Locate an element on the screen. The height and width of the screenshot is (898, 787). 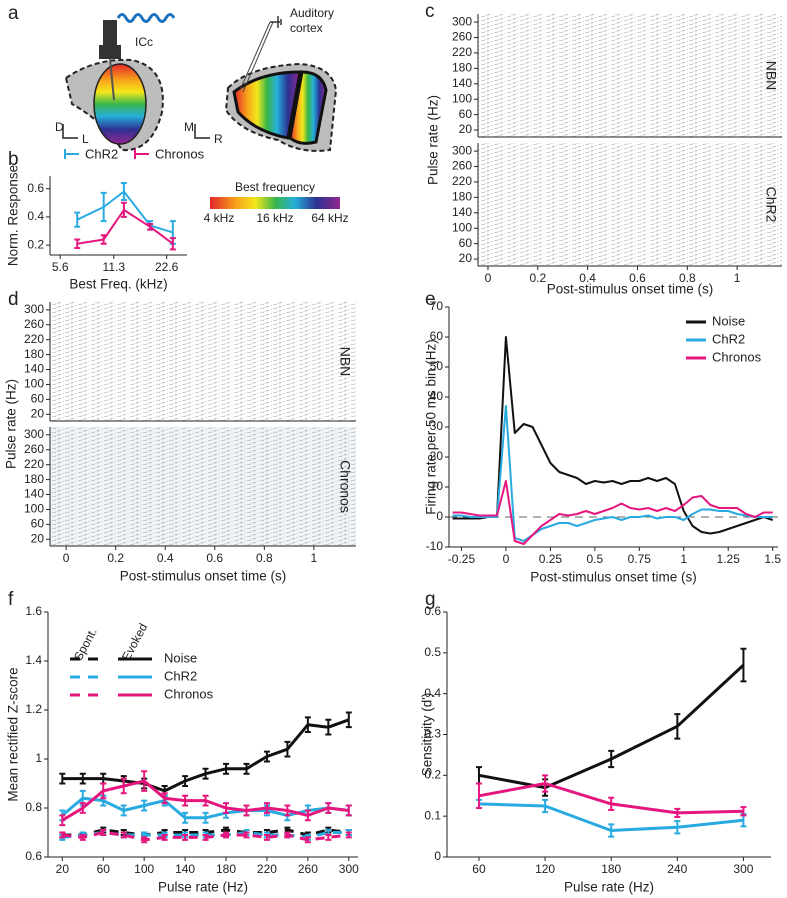
x-axis-title: Pulse rate (Hz) is located at coordinates (203, 887).